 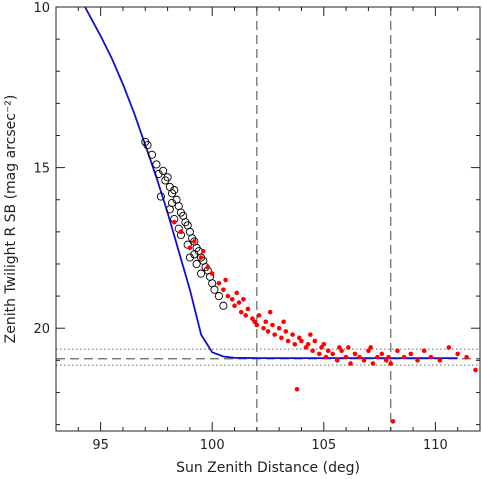 I want to click on x-axis-title: Sun Zenith Distance (deg), so click(x=268, y=468).